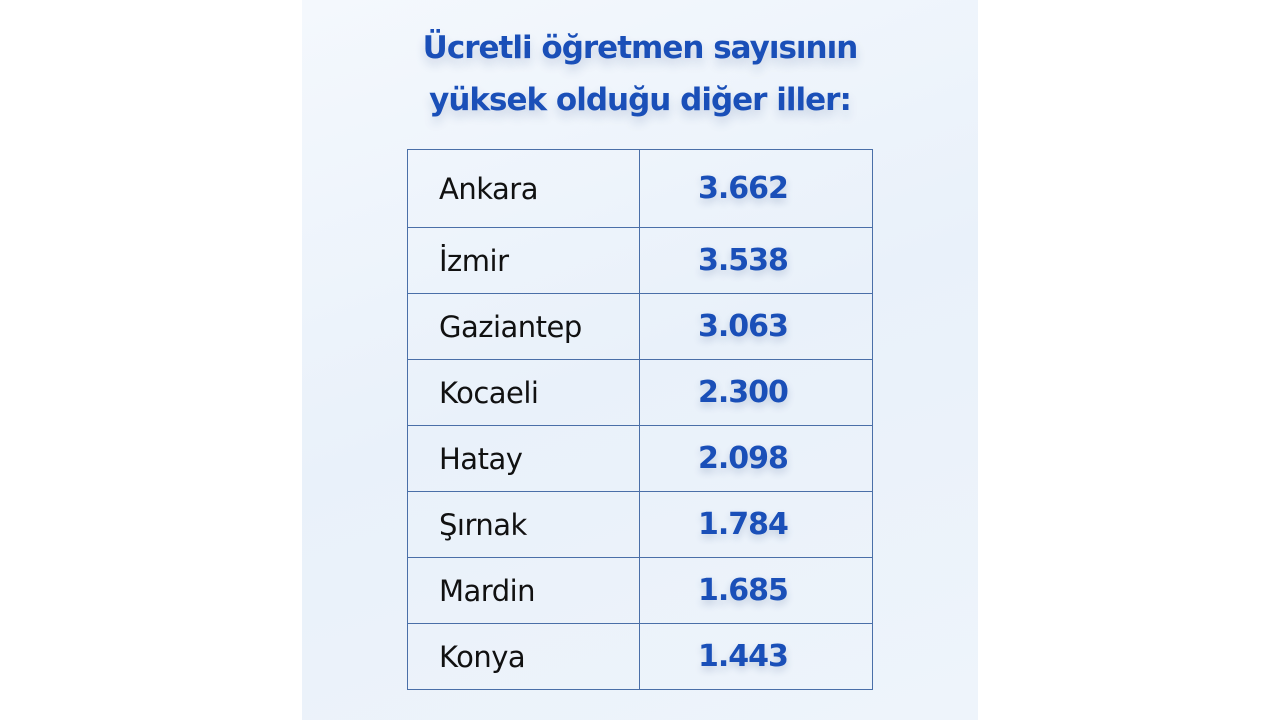 The image size is (1280, 720). I want to click on table-row: Kocaeli 2.300, so click(640, 392).